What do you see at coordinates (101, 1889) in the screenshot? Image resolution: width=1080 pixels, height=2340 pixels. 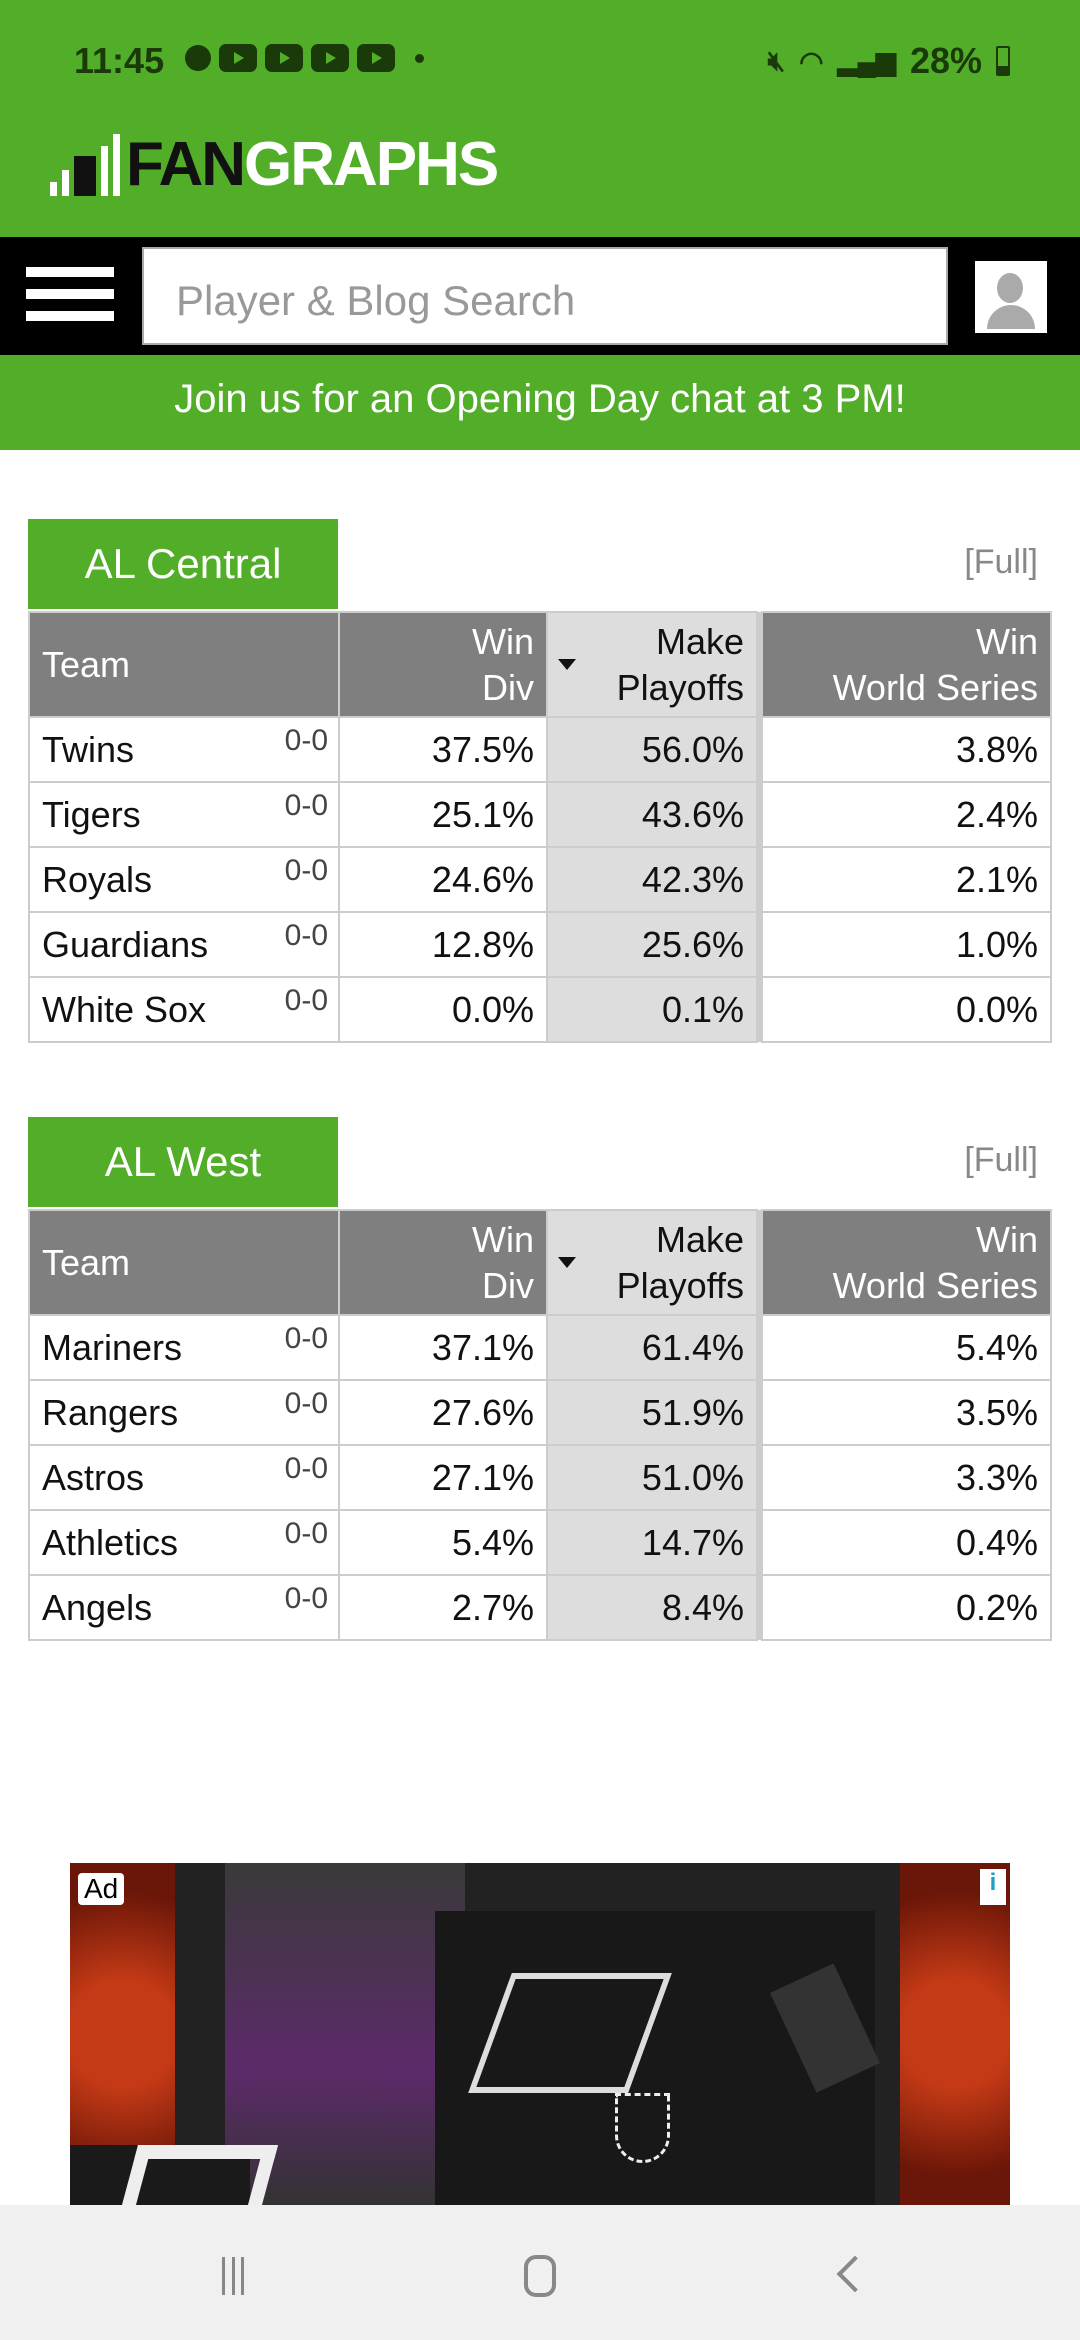 I see `ad-label: Ad` at bounding box center [101, 1889].